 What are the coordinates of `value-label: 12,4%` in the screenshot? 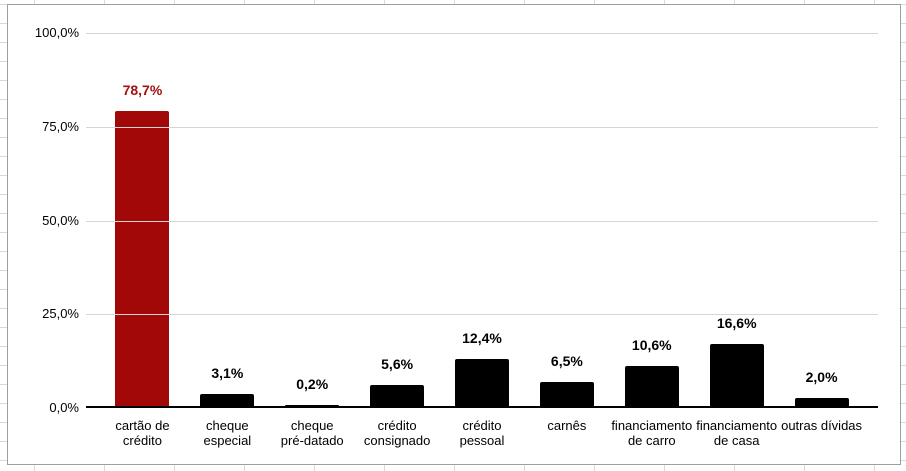 It's located at (482, 338).